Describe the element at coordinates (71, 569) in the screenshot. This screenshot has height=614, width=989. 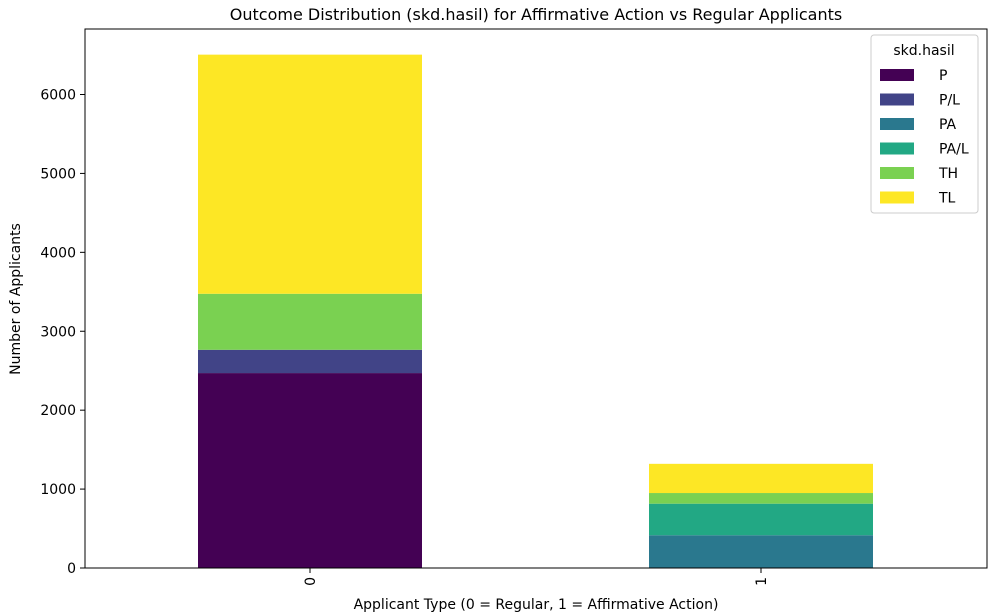
I see `y-tick-label: 0` at that location.